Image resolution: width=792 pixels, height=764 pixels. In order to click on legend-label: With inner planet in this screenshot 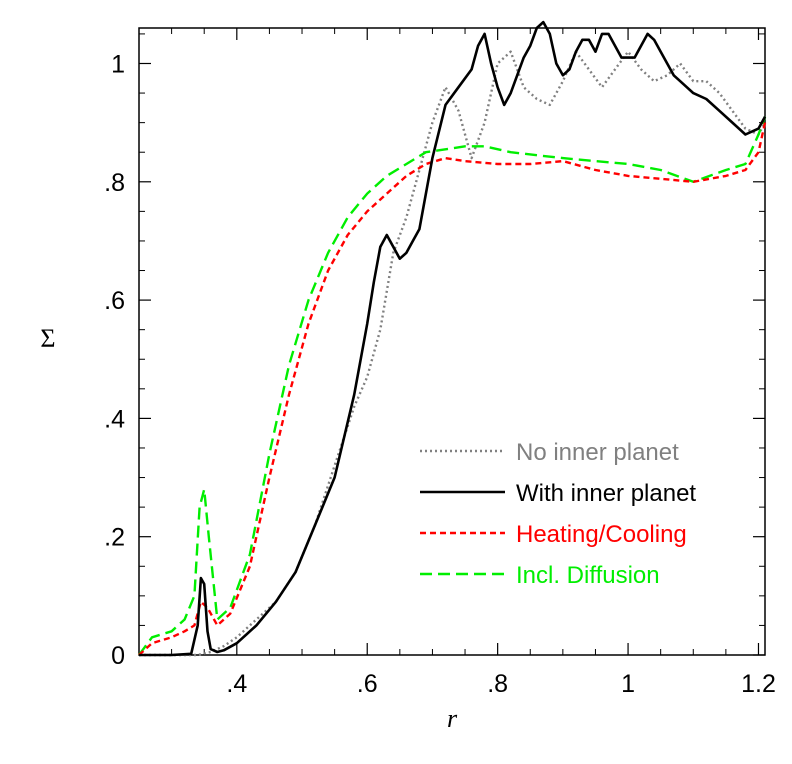, I will do `click(606, 493)`.